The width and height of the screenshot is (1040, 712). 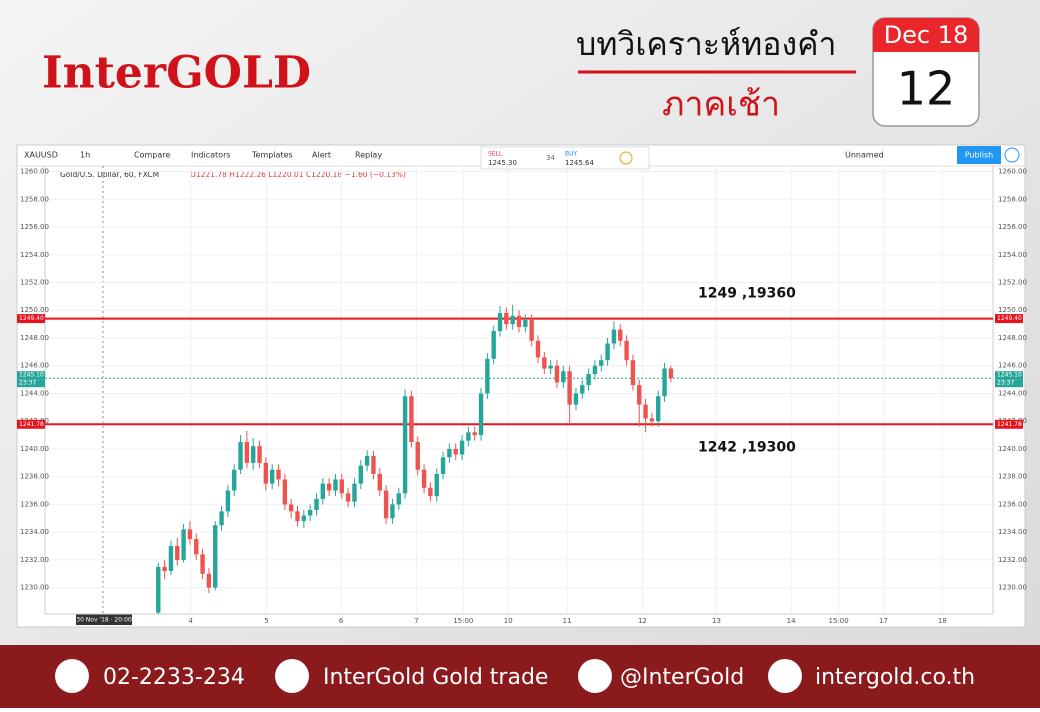 I want to click on y-tick-label: 1232.00, so click(x=34, y=560).